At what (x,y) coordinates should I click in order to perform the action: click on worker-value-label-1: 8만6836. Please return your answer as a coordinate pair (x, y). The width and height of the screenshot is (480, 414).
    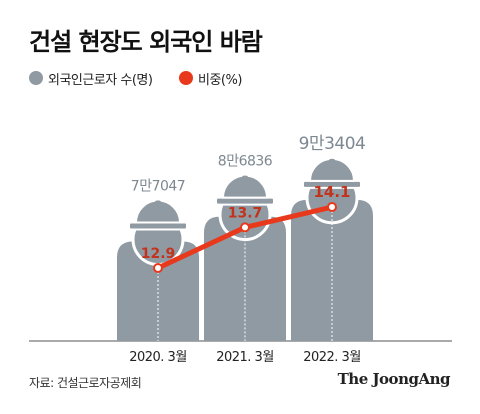
    Looking at the image, I should click on (245, 162).